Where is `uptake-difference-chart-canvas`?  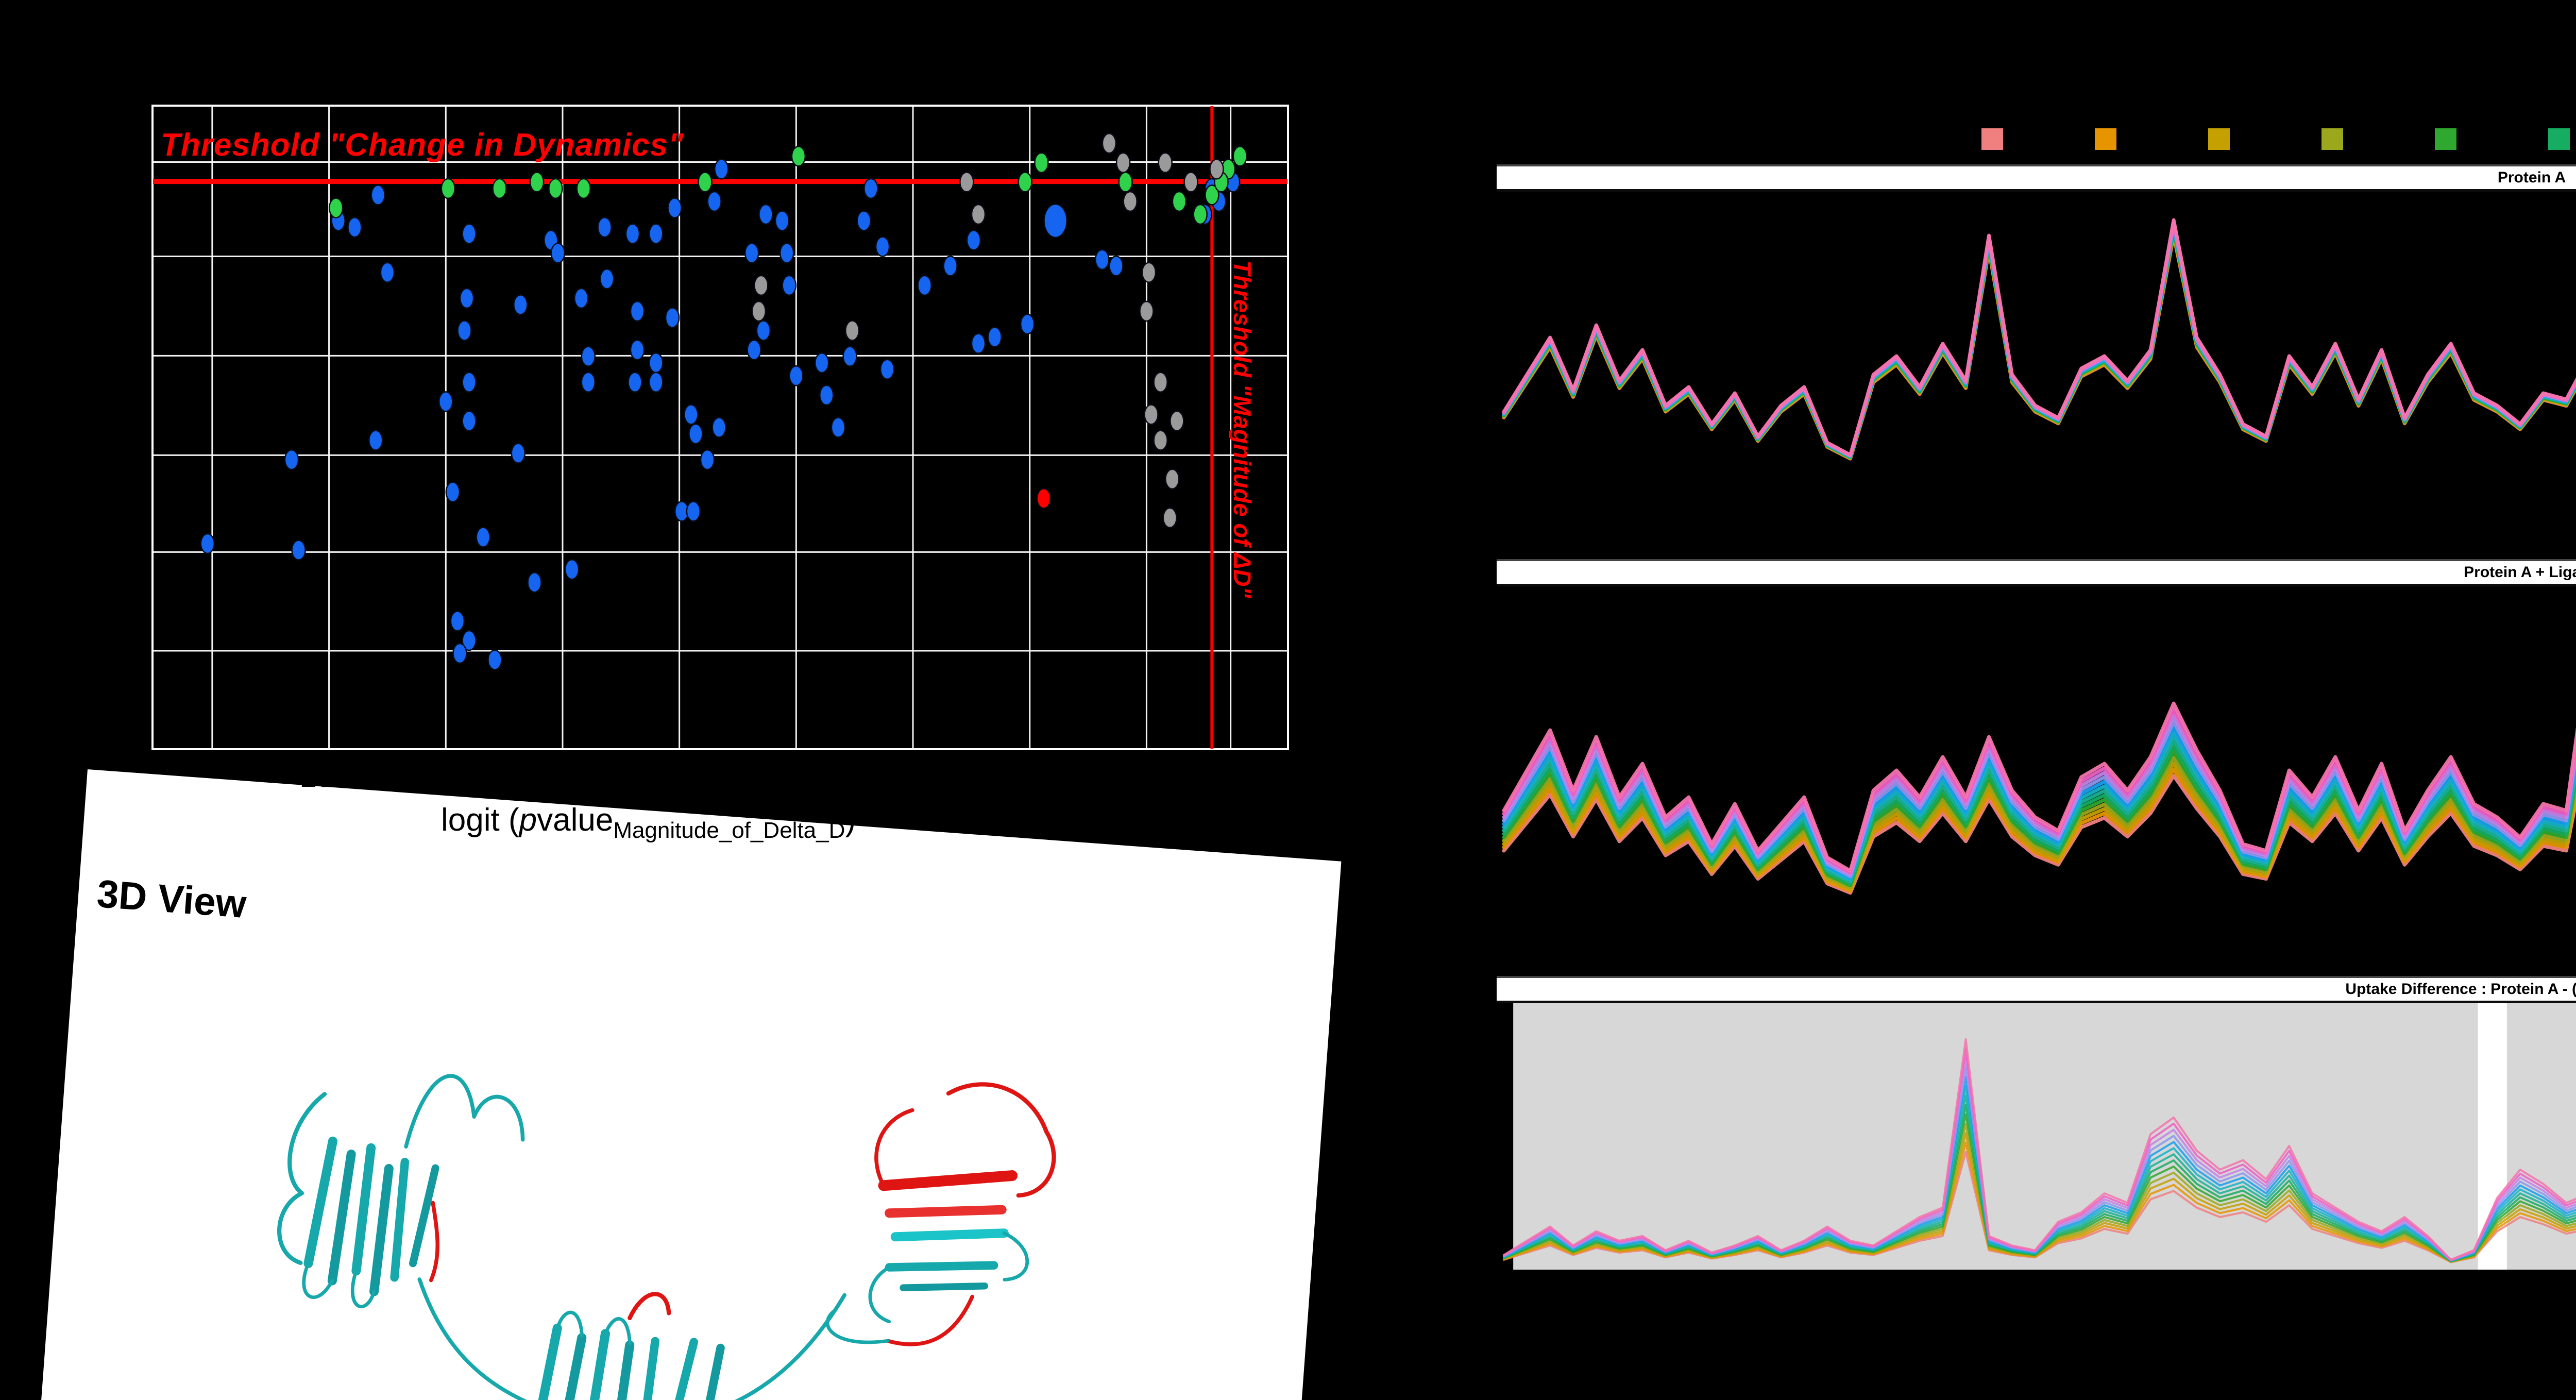
uptake-difference-chart-canvas is located at coordinates (2036, 1137).